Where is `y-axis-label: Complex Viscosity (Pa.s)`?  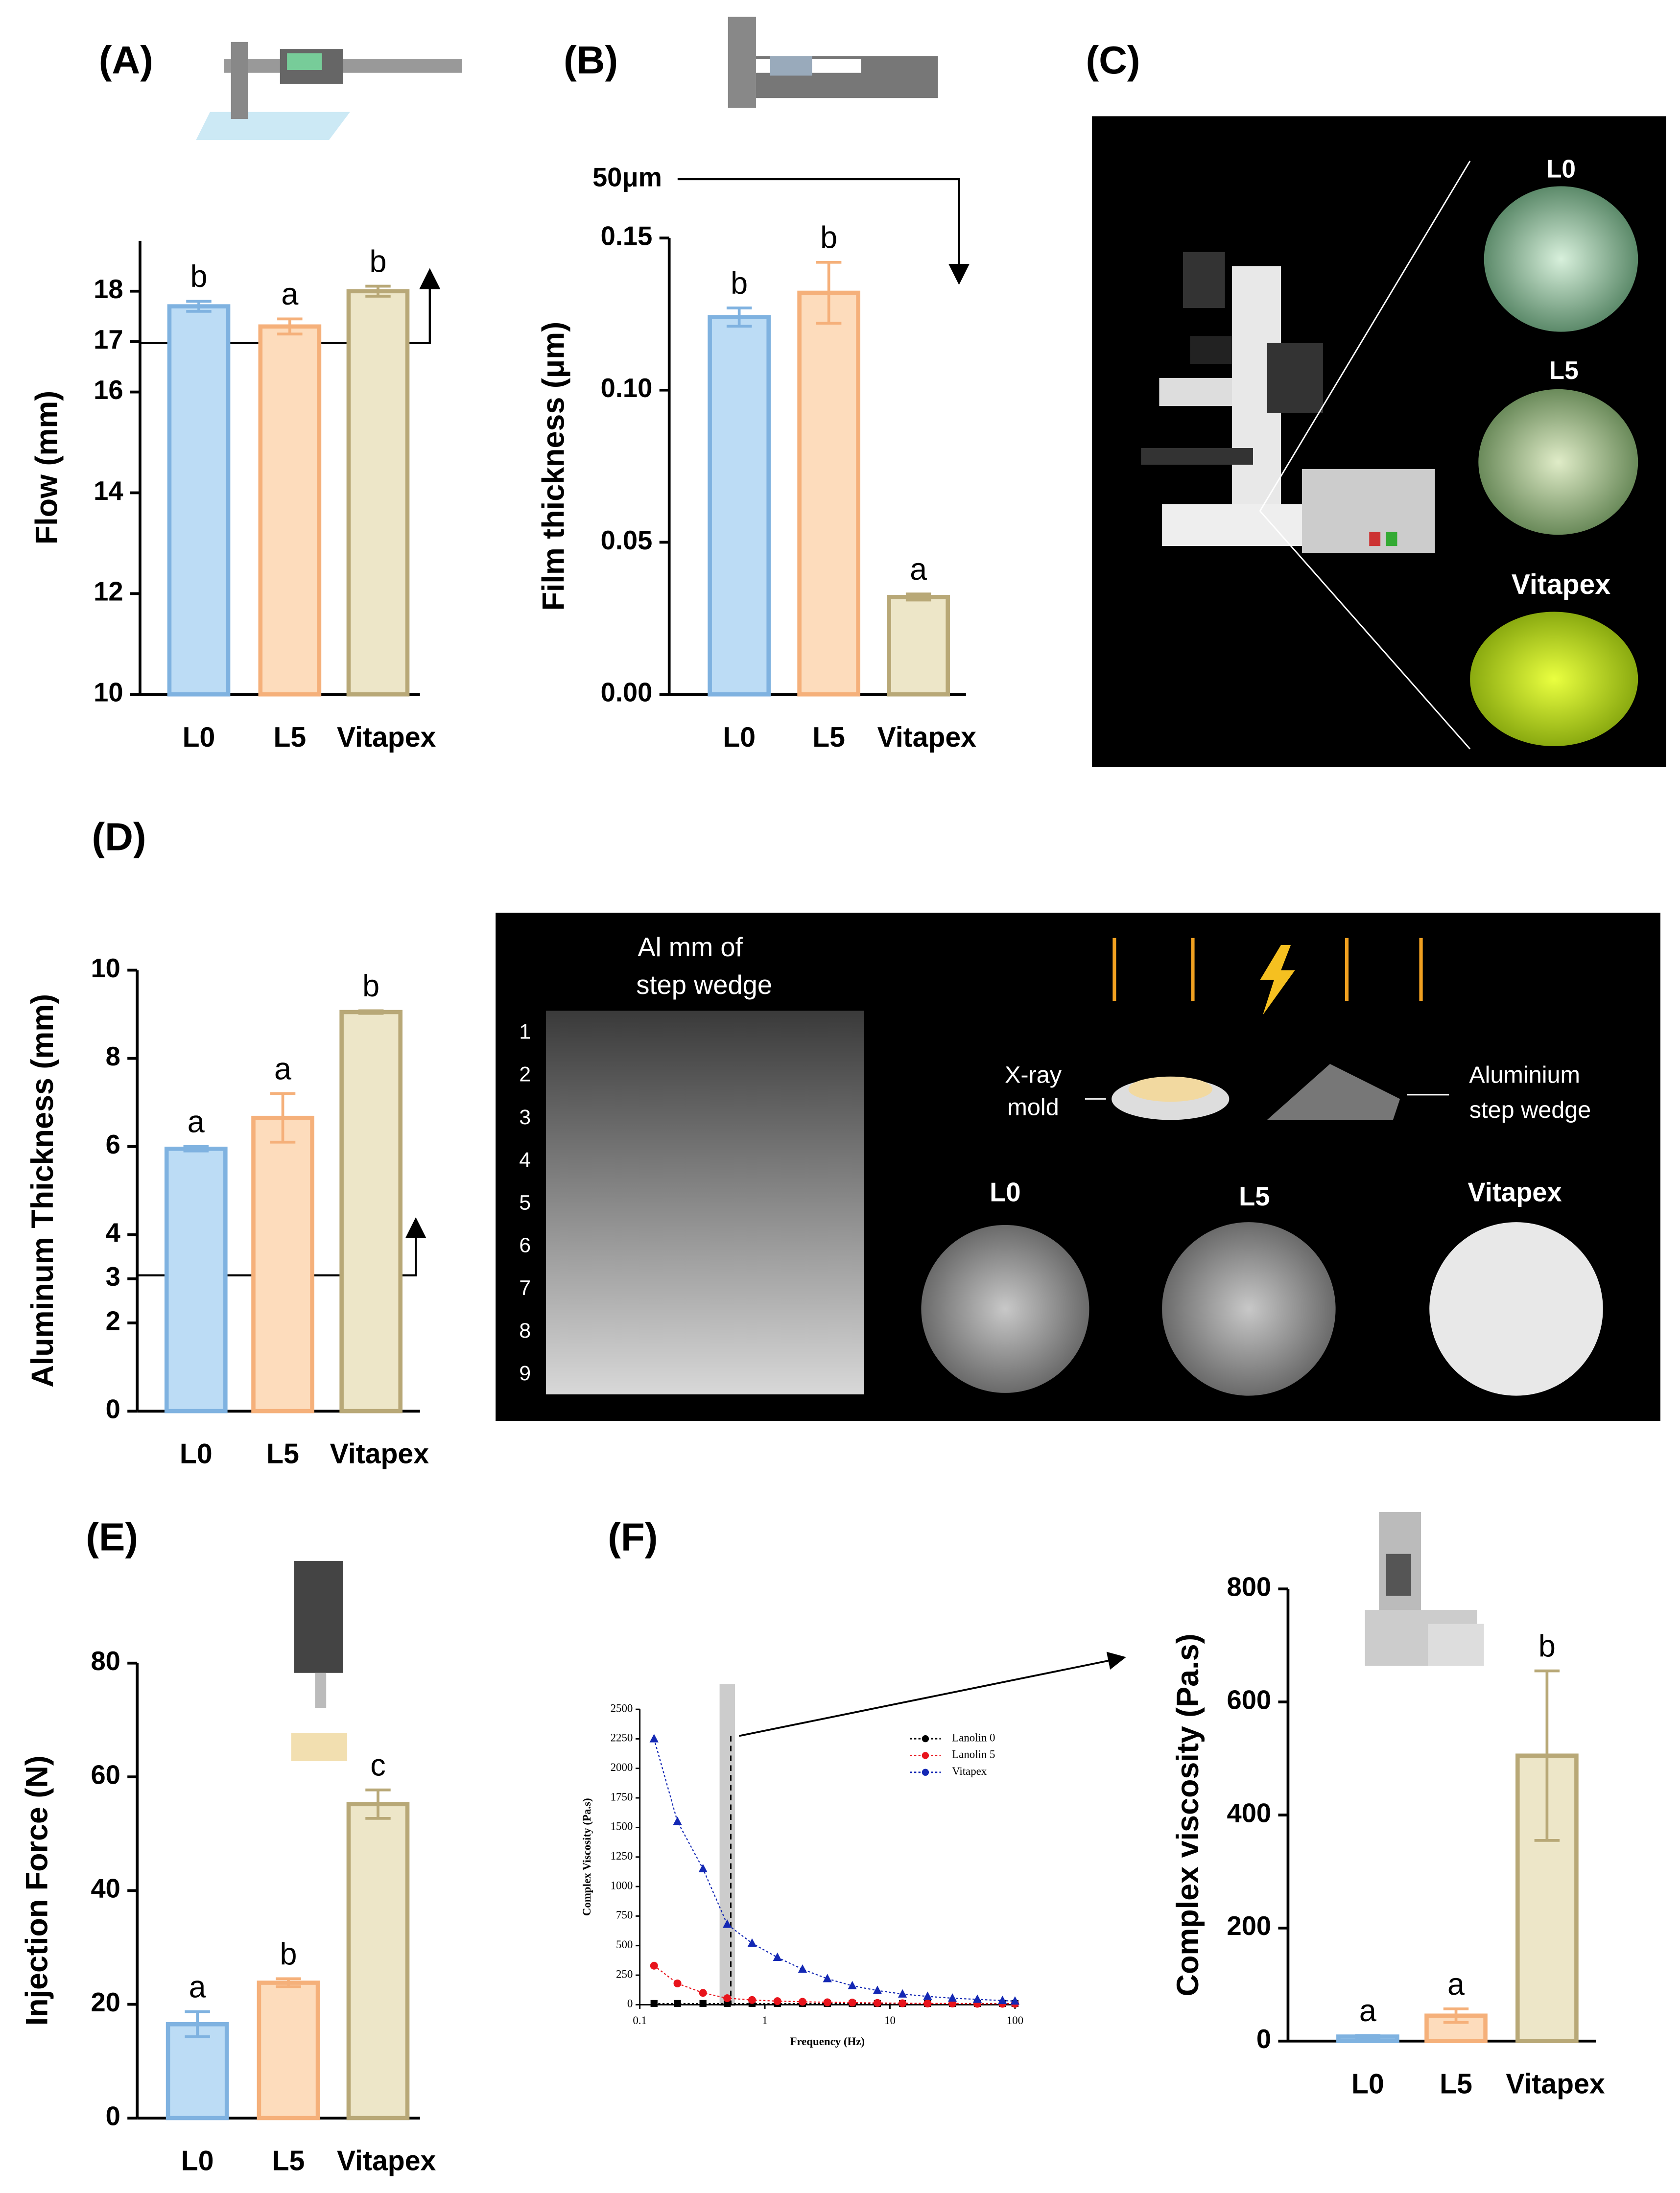 y-axis-label: Complex Viscosity (Pa.s) is located at coordinates (587, 1857).